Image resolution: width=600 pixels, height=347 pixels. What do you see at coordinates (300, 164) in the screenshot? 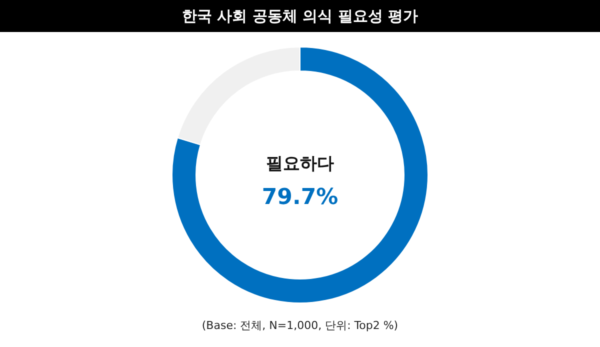
I see `slice-label: 필요하다` at bounding box center [300, 164].